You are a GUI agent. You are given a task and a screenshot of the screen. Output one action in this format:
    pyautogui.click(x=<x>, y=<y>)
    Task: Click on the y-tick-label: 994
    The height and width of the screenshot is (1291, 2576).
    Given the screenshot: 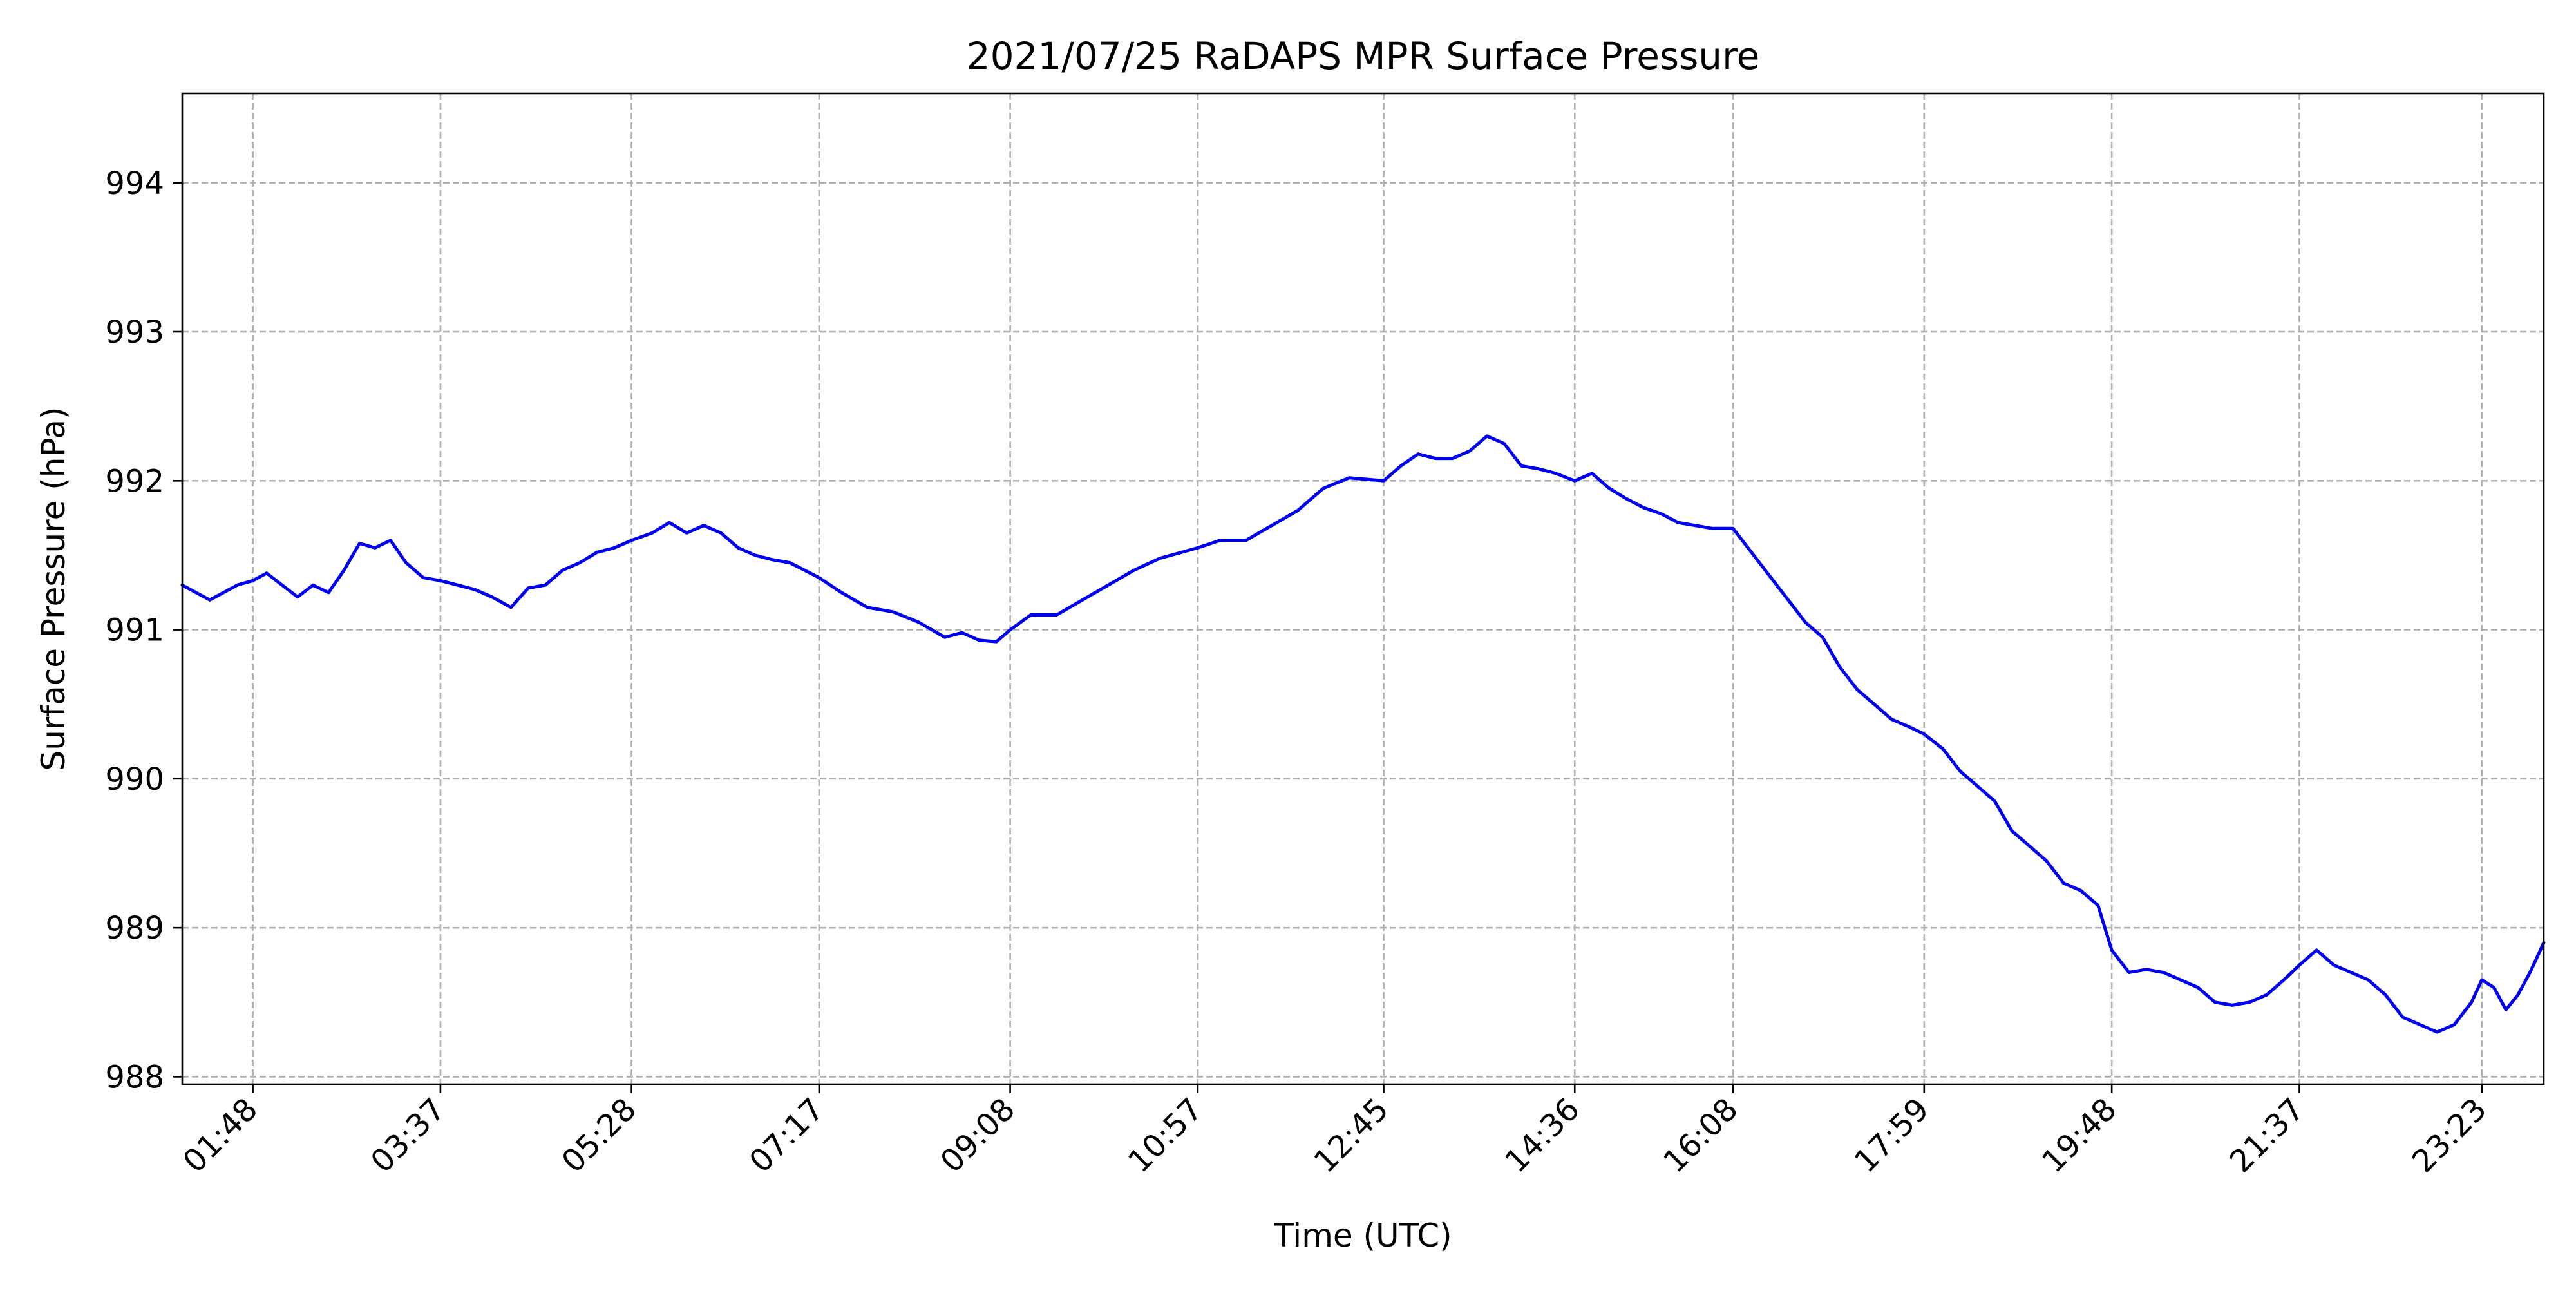 What is the action you would take?
    pyautogui.click(x=135, y=184)
    